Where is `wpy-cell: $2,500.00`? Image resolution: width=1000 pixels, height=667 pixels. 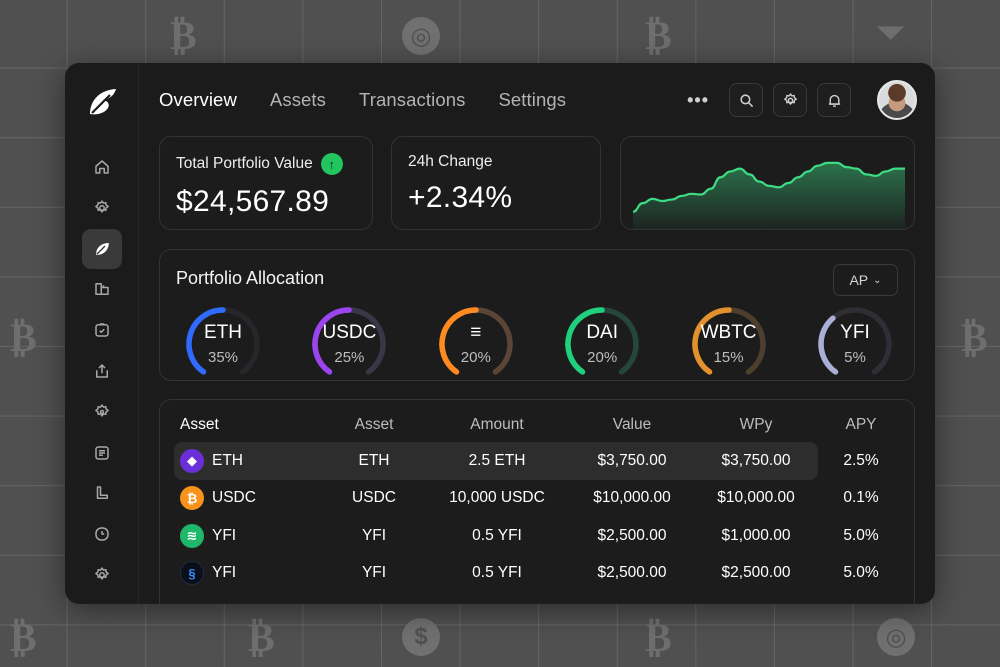 wpy-cell: $2,500.00 is located at coordinates (756, 573).